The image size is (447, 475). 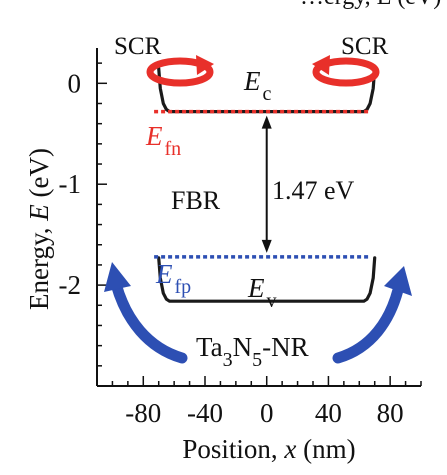 I want to click on y-axis-title-part: (eV), so click(x=39, y=176).